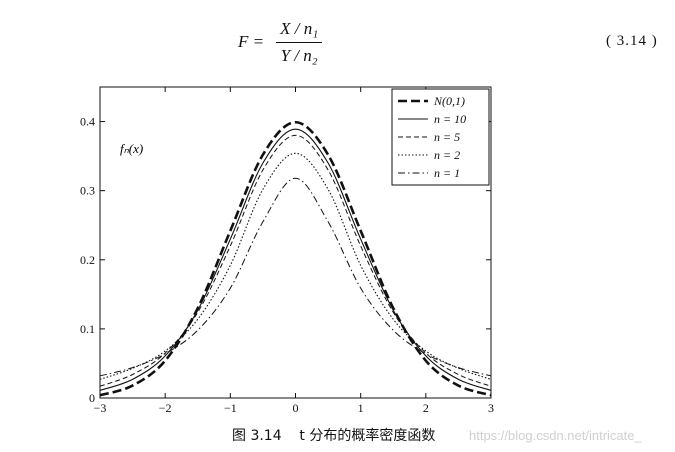  What do you see at coordinates (251, 41) in the screenshot?
I see `formula-lhs: F =` at bounding box center [251, 41].